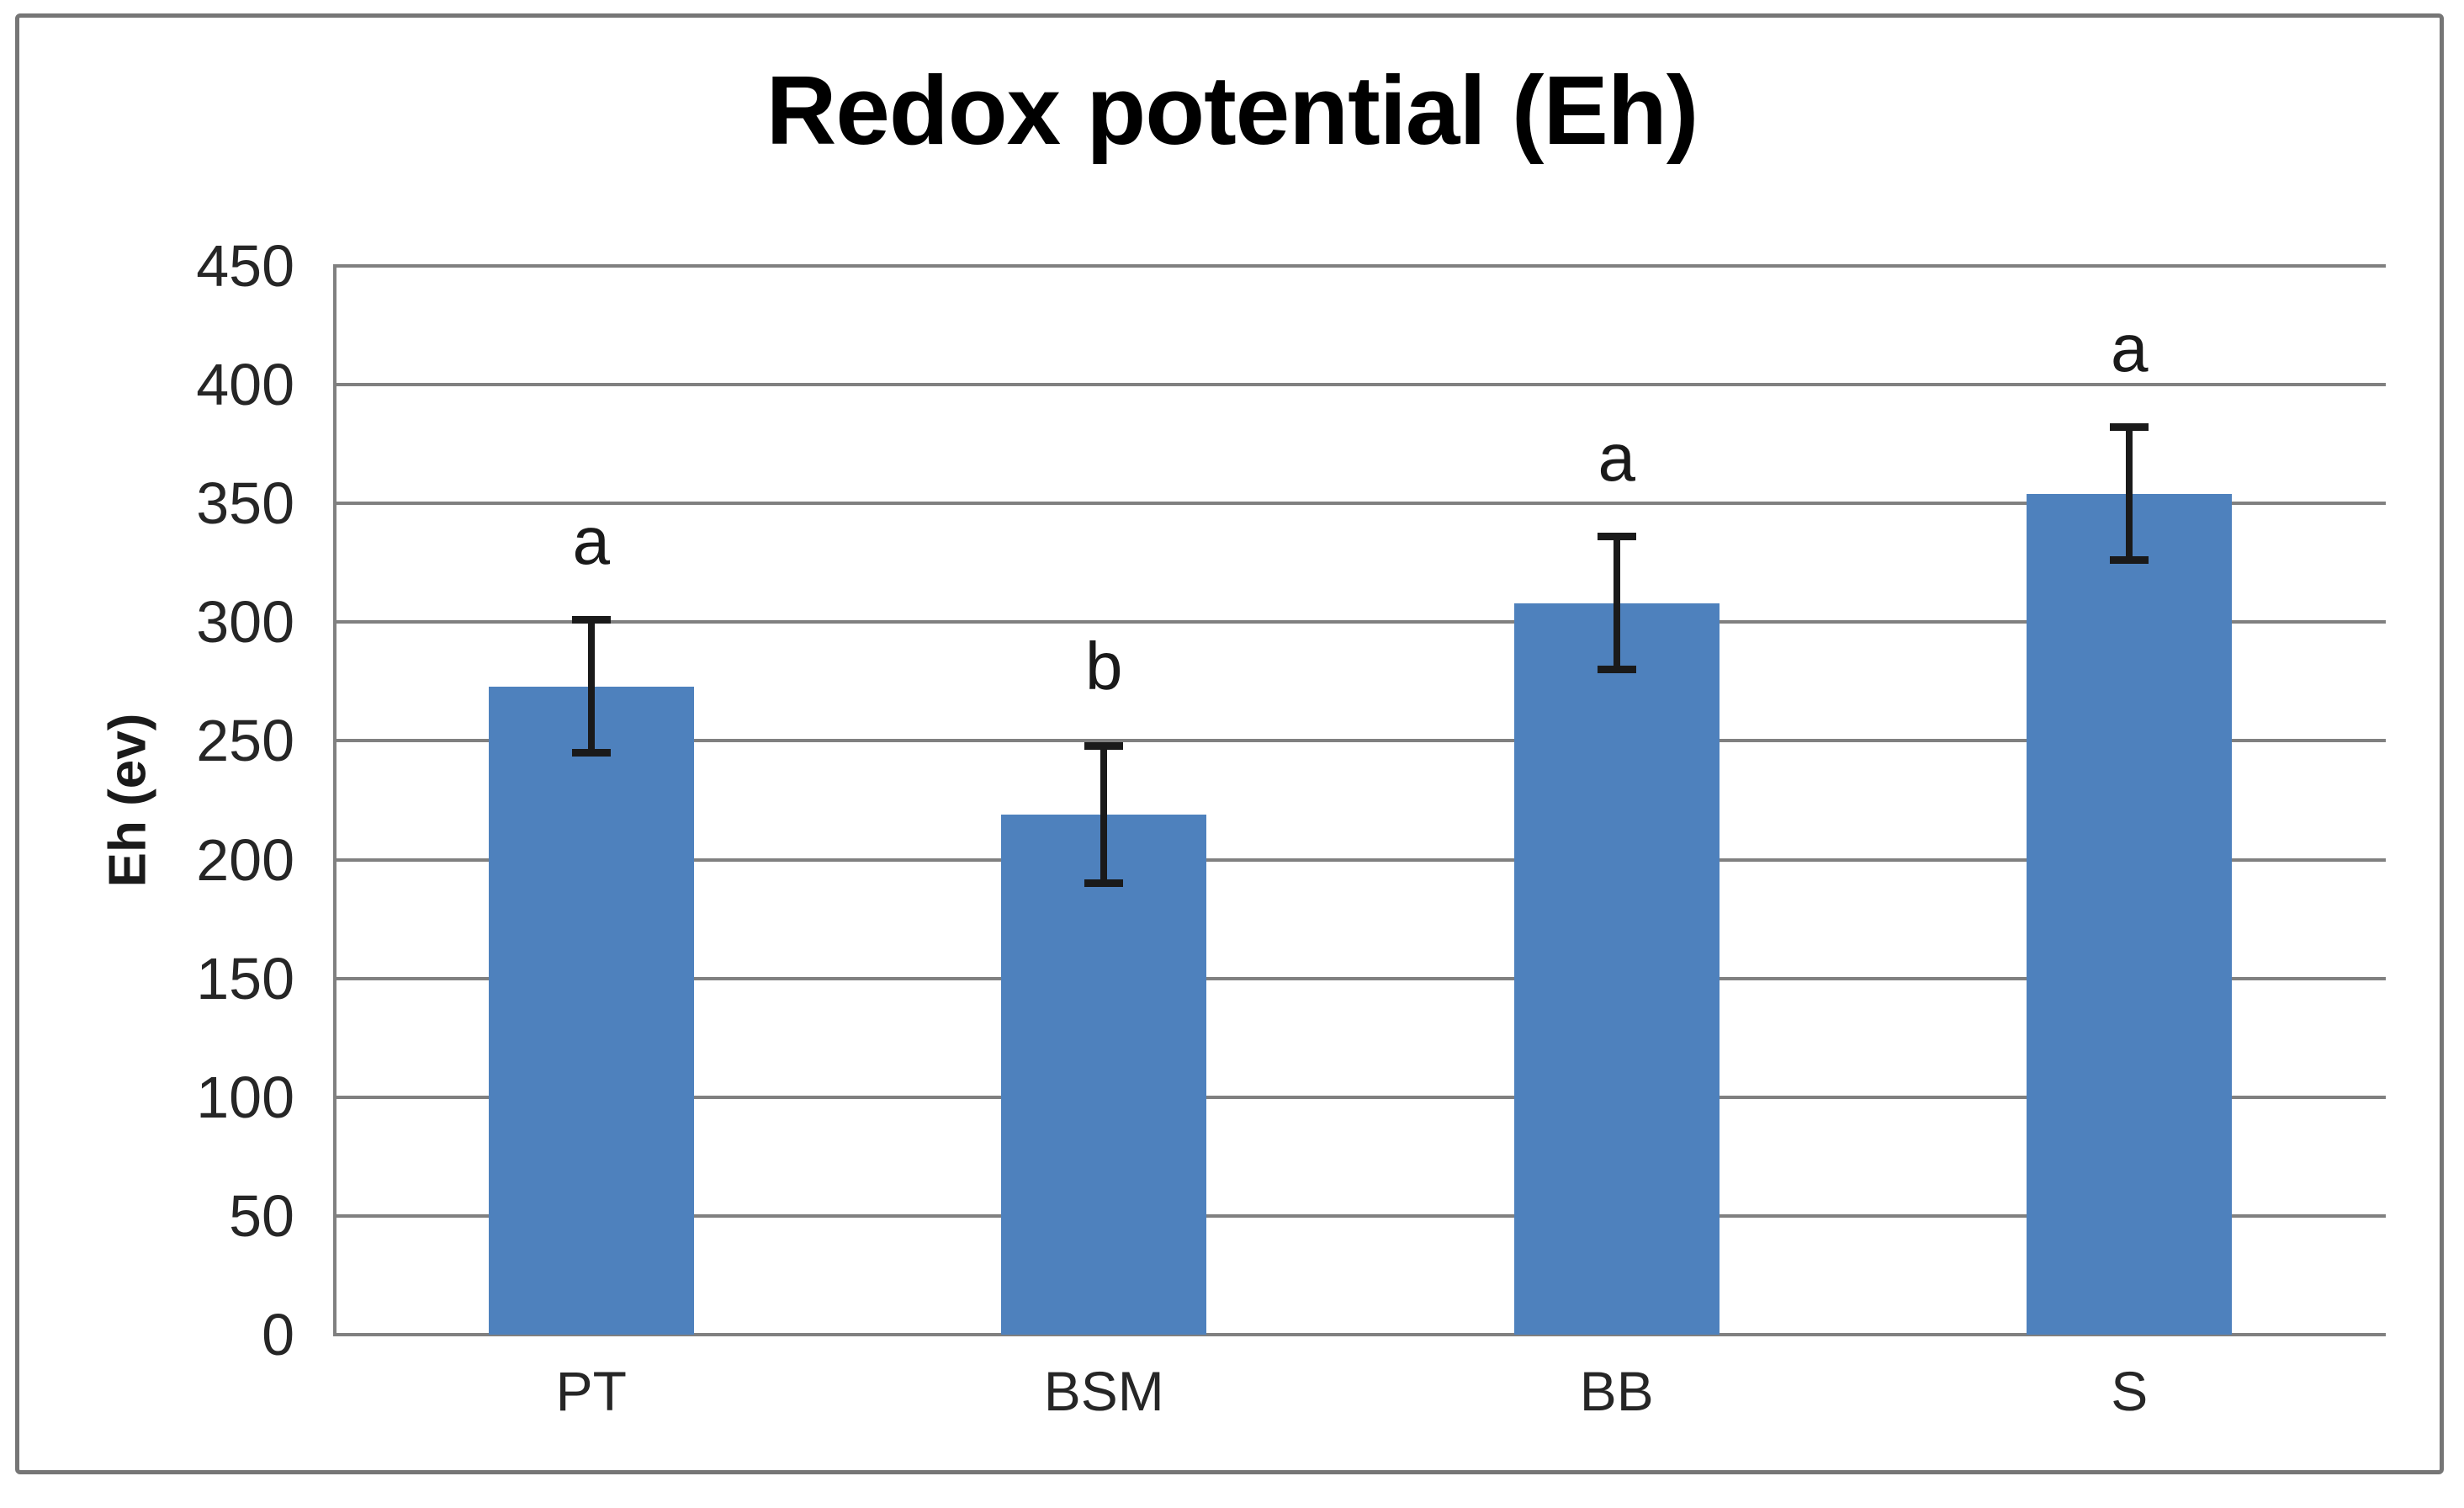 This screenshot has height=1508, width=2464. Describe the element at coordinates (245, 622) in the screenshot. I see `y-tick-label: 300` at that location.